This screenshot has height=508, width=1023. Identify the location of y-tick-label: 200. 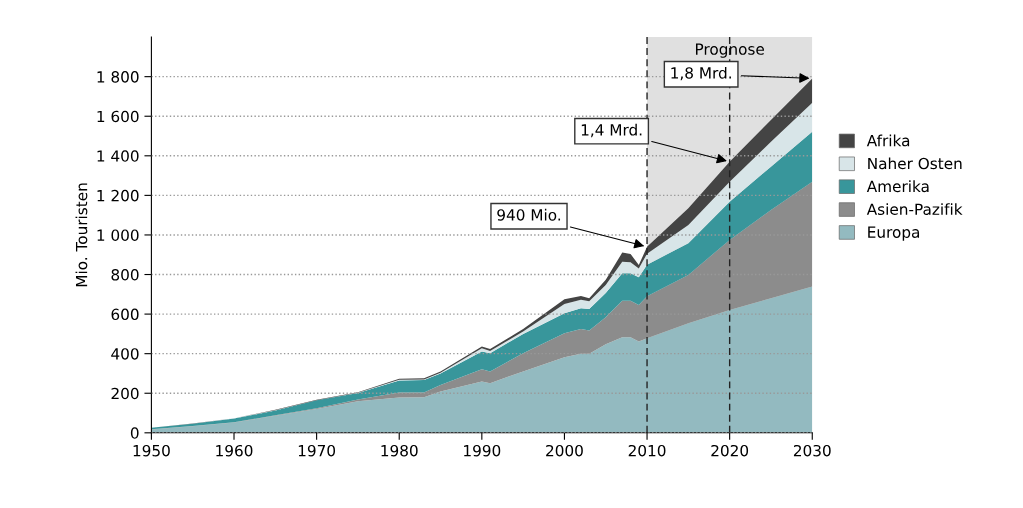
(125, 393).